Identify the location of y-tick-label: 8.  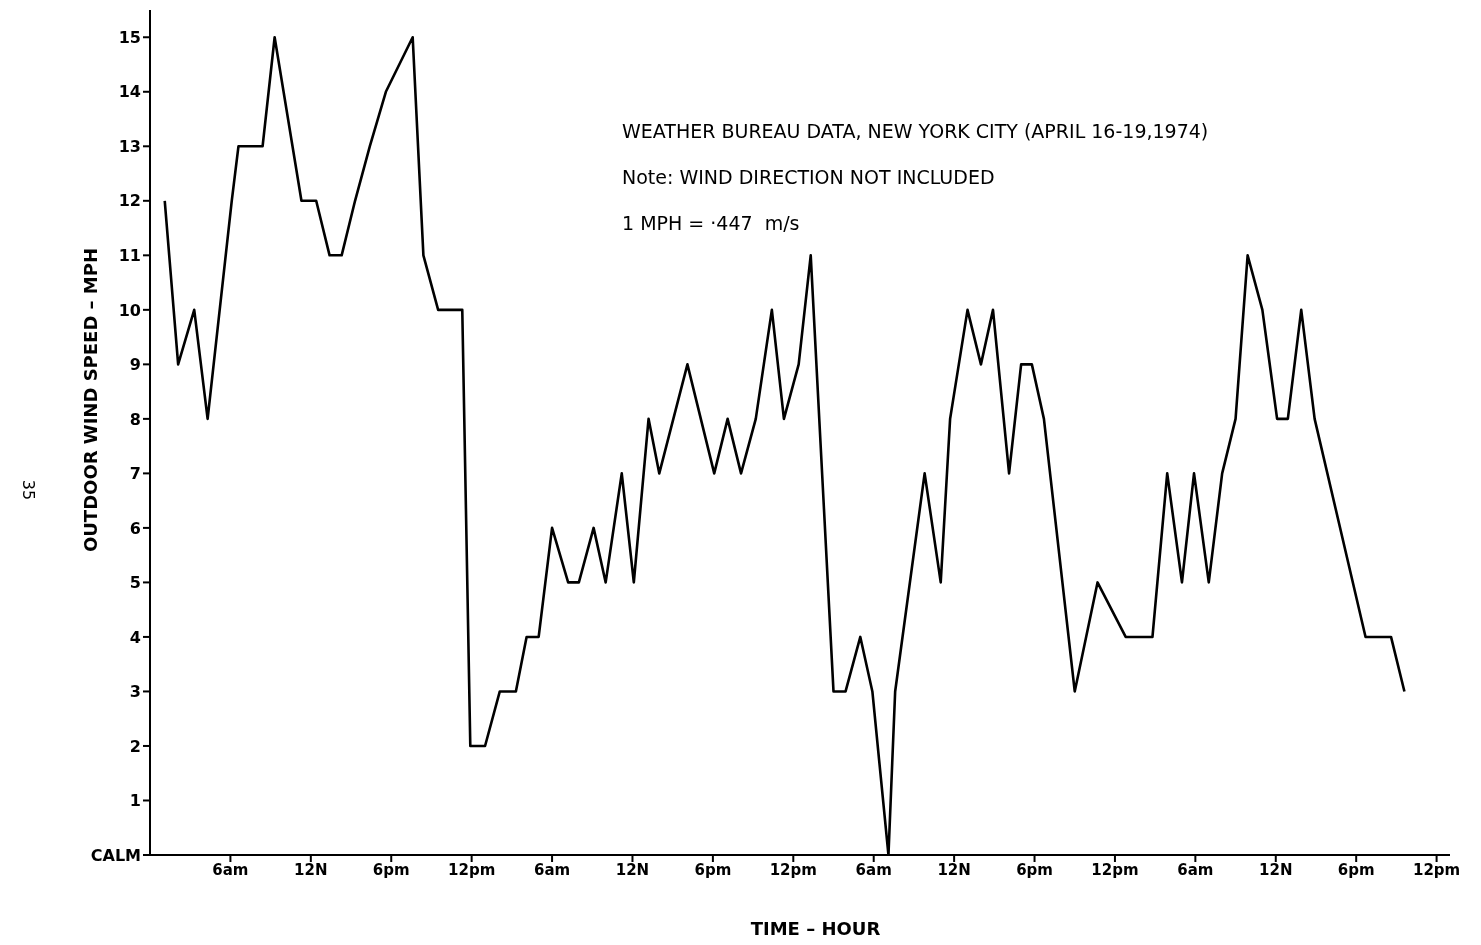
(135, 419).